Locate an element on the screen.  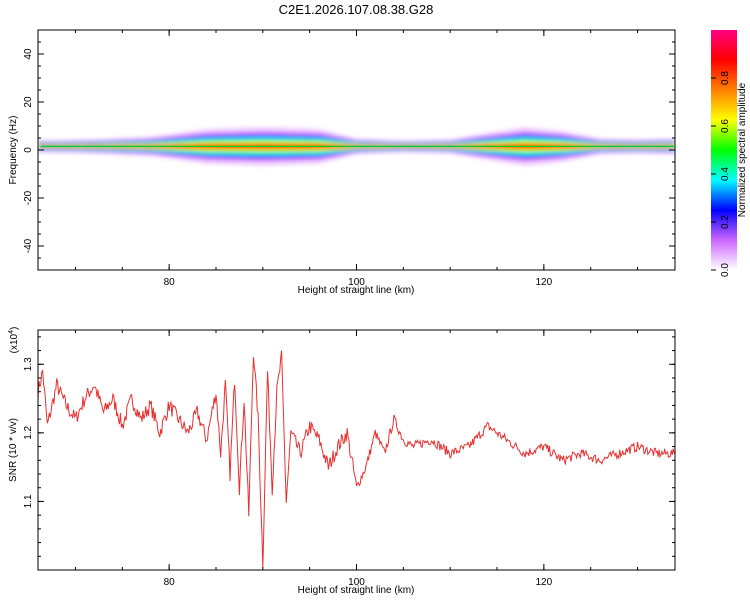
colorbar-tick-label: 0.6 is located at coordinates (725, 126).